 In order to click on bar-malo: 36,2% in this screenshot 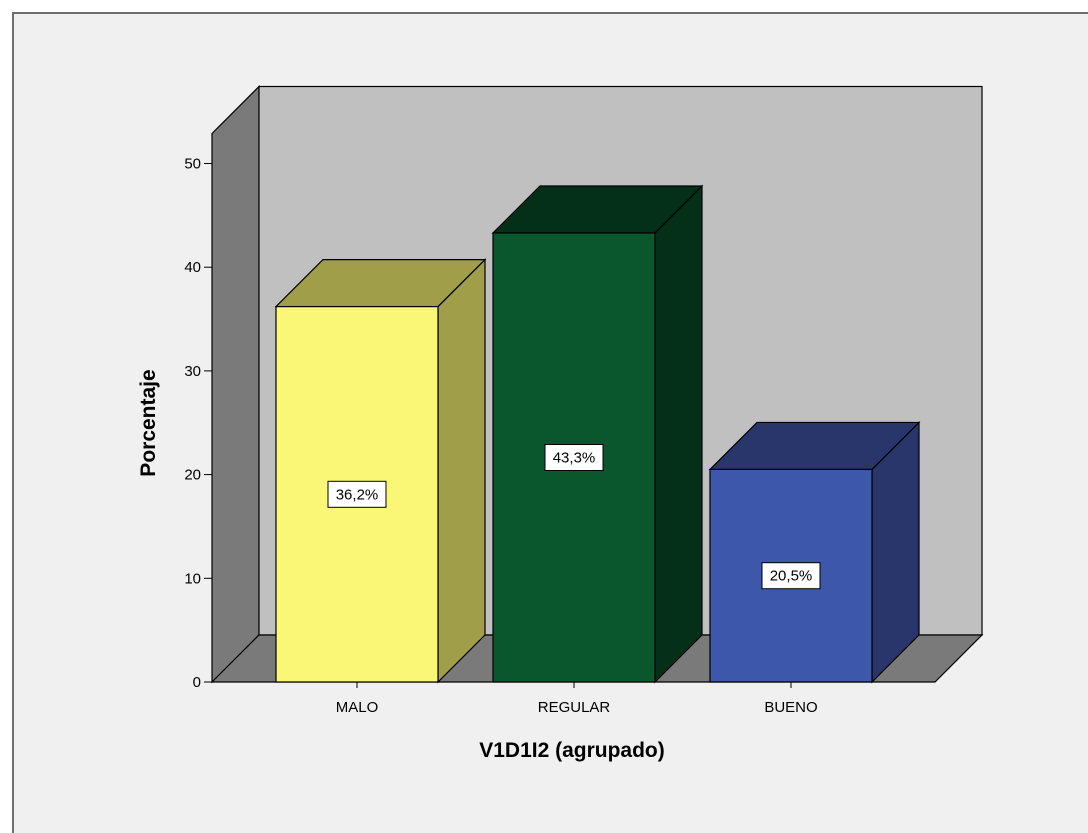, I will do `click(380, 471)`.